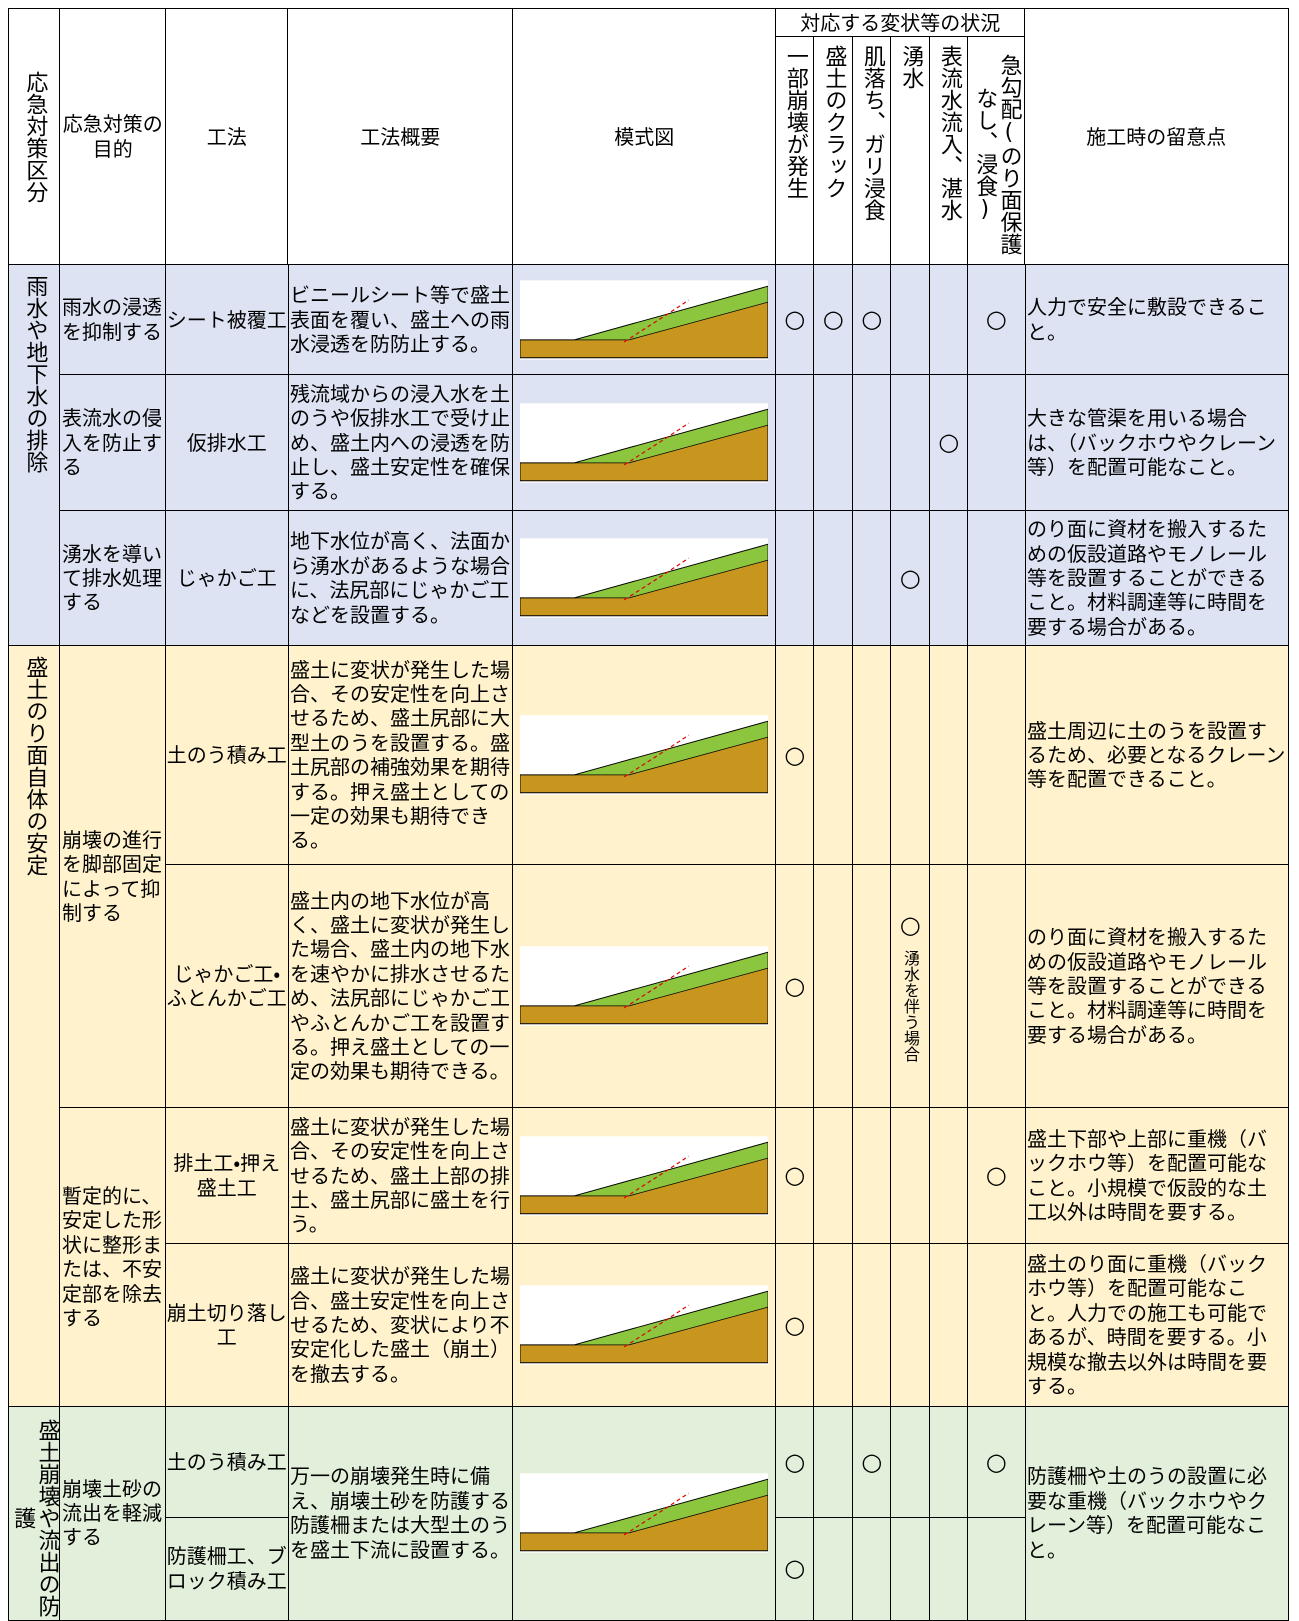  Describe the element at coordinates (113, 443) in the screenshot. I see `purpose-cell: 表流水の侵入を防止する` at that location.